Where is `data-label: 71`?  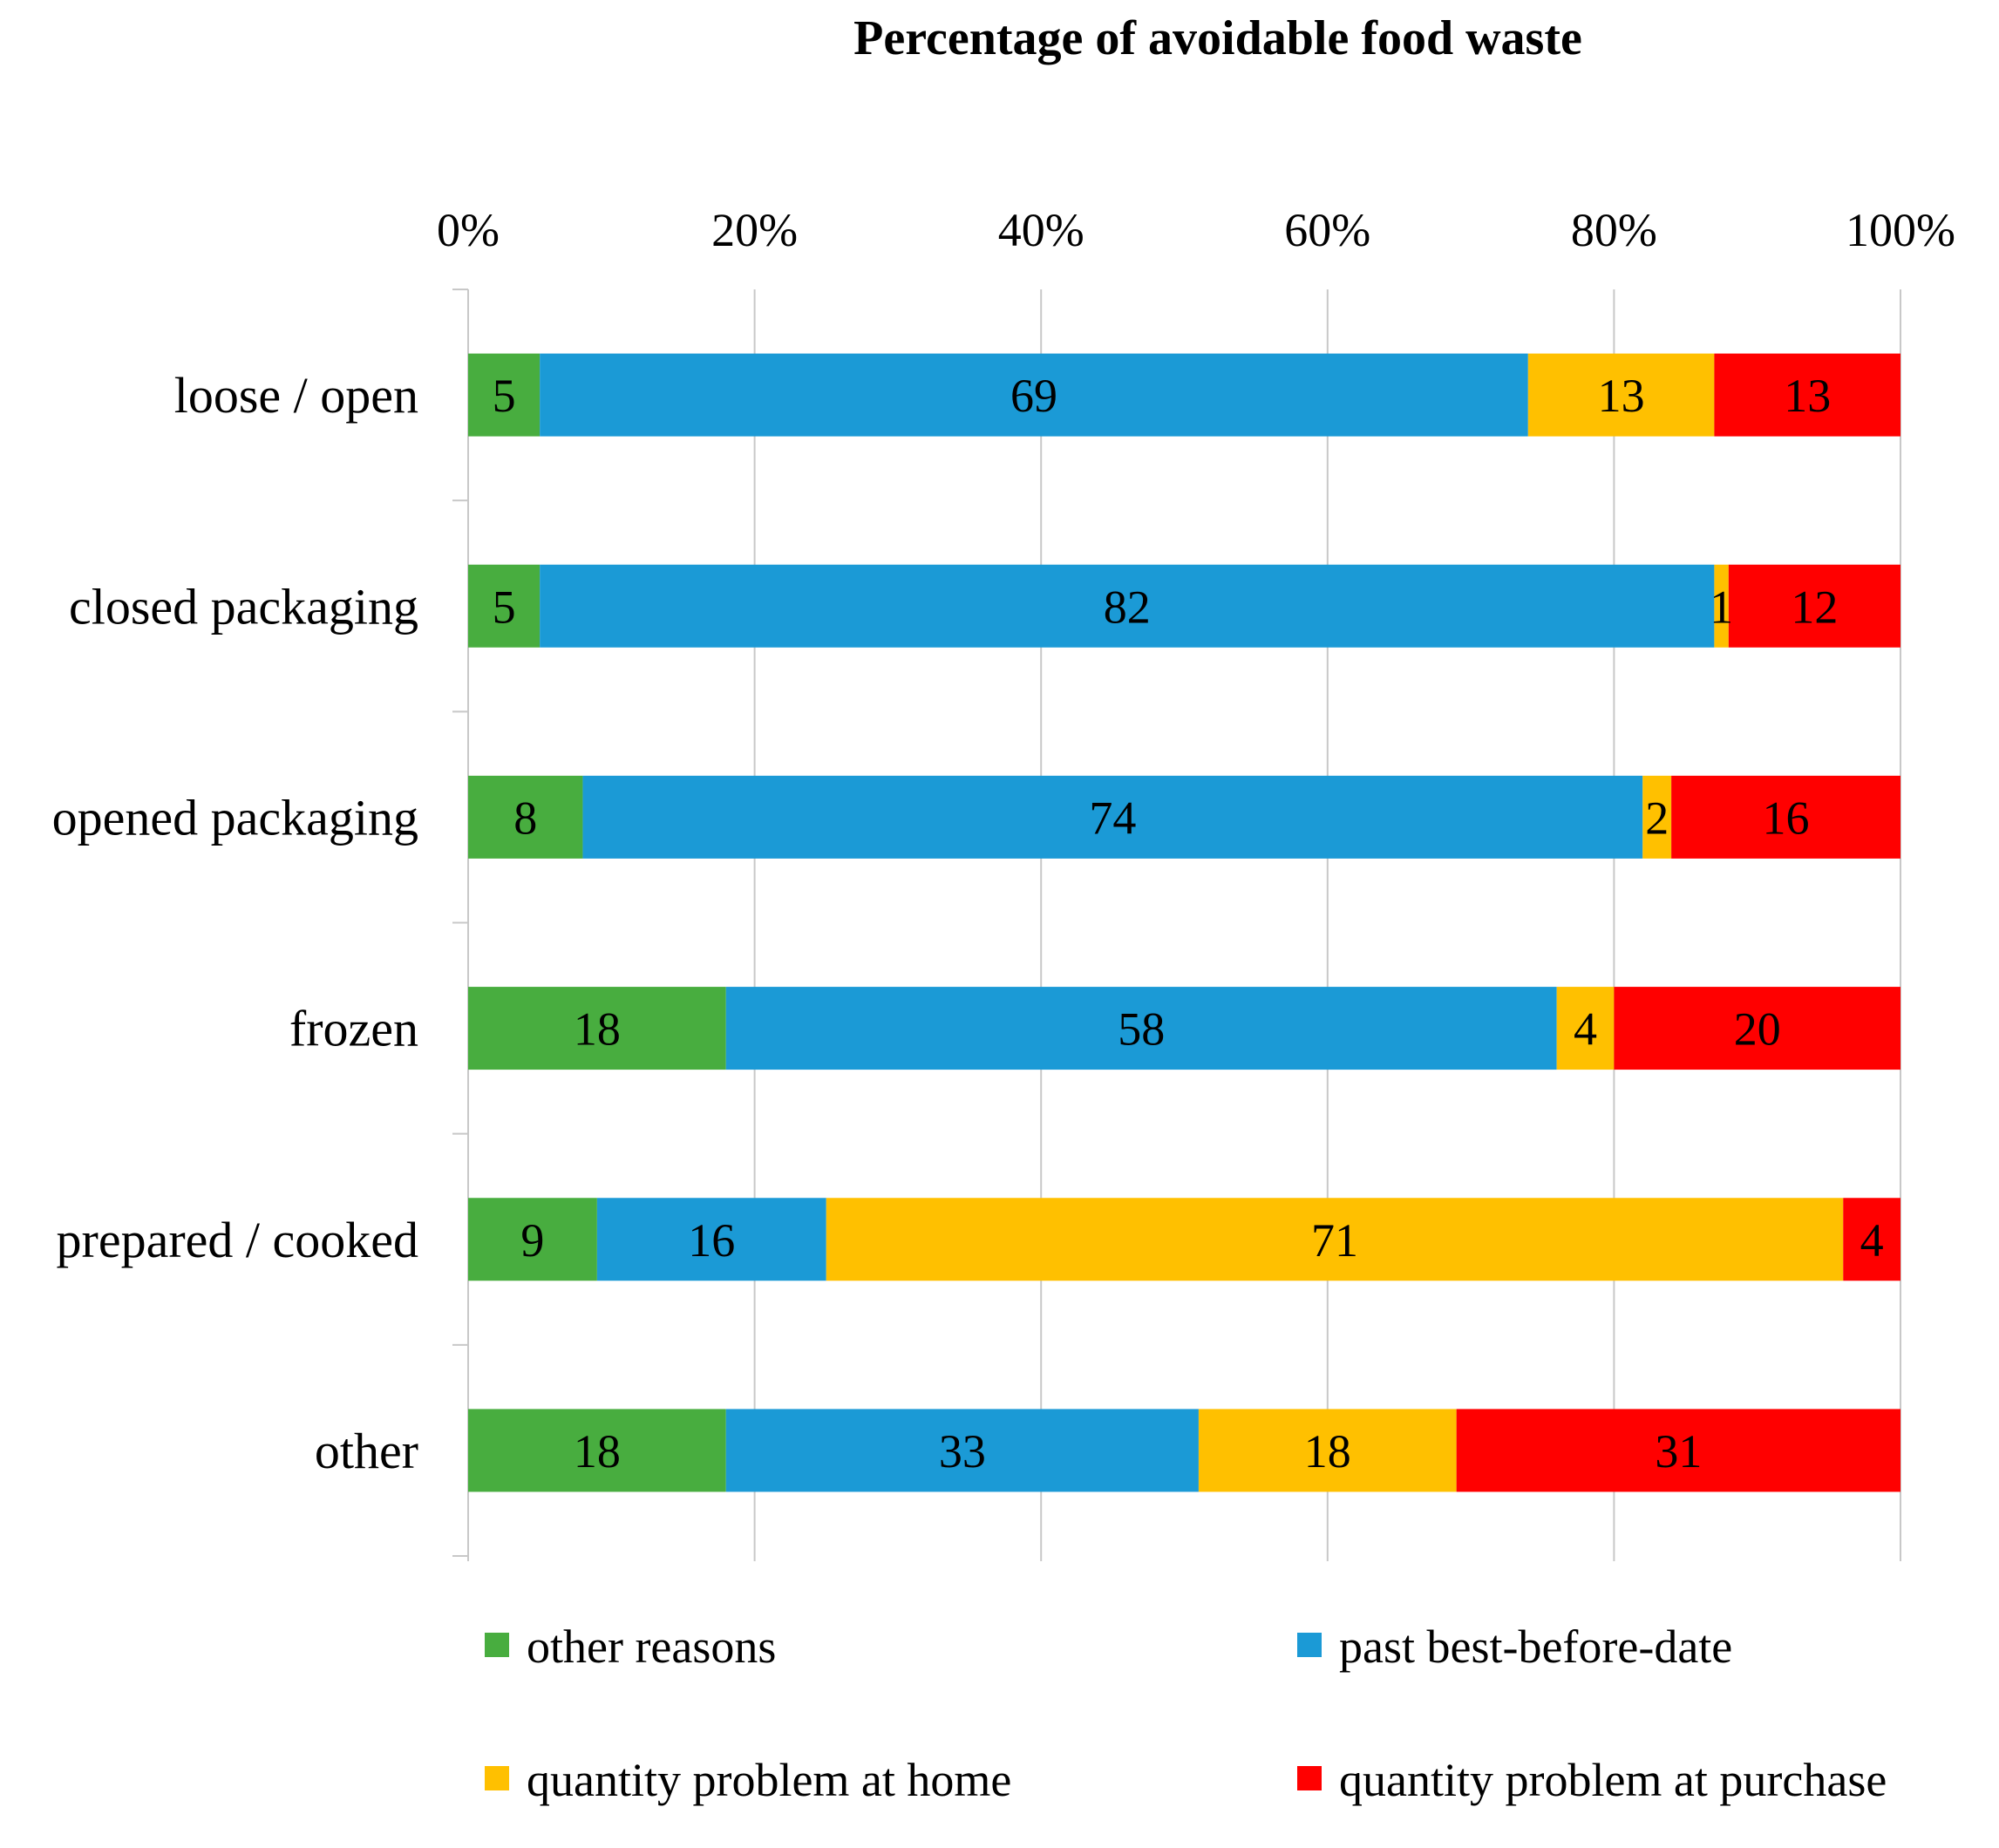
data-label: 71 is located at coordinates (1334, 1240).